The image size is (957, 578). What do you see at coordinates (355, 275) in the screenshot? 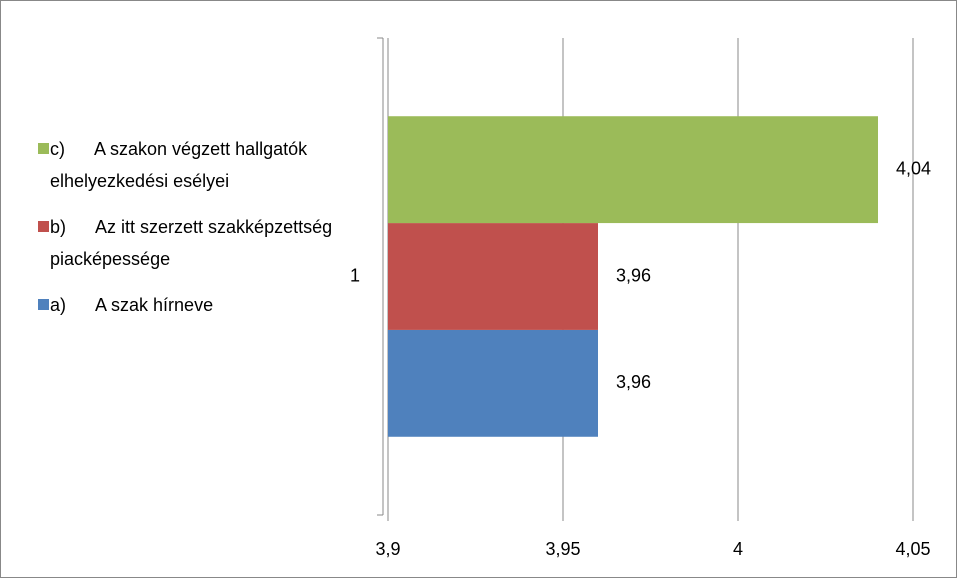
I see `y-tick-label: 1` at bounding box center [355, 275].